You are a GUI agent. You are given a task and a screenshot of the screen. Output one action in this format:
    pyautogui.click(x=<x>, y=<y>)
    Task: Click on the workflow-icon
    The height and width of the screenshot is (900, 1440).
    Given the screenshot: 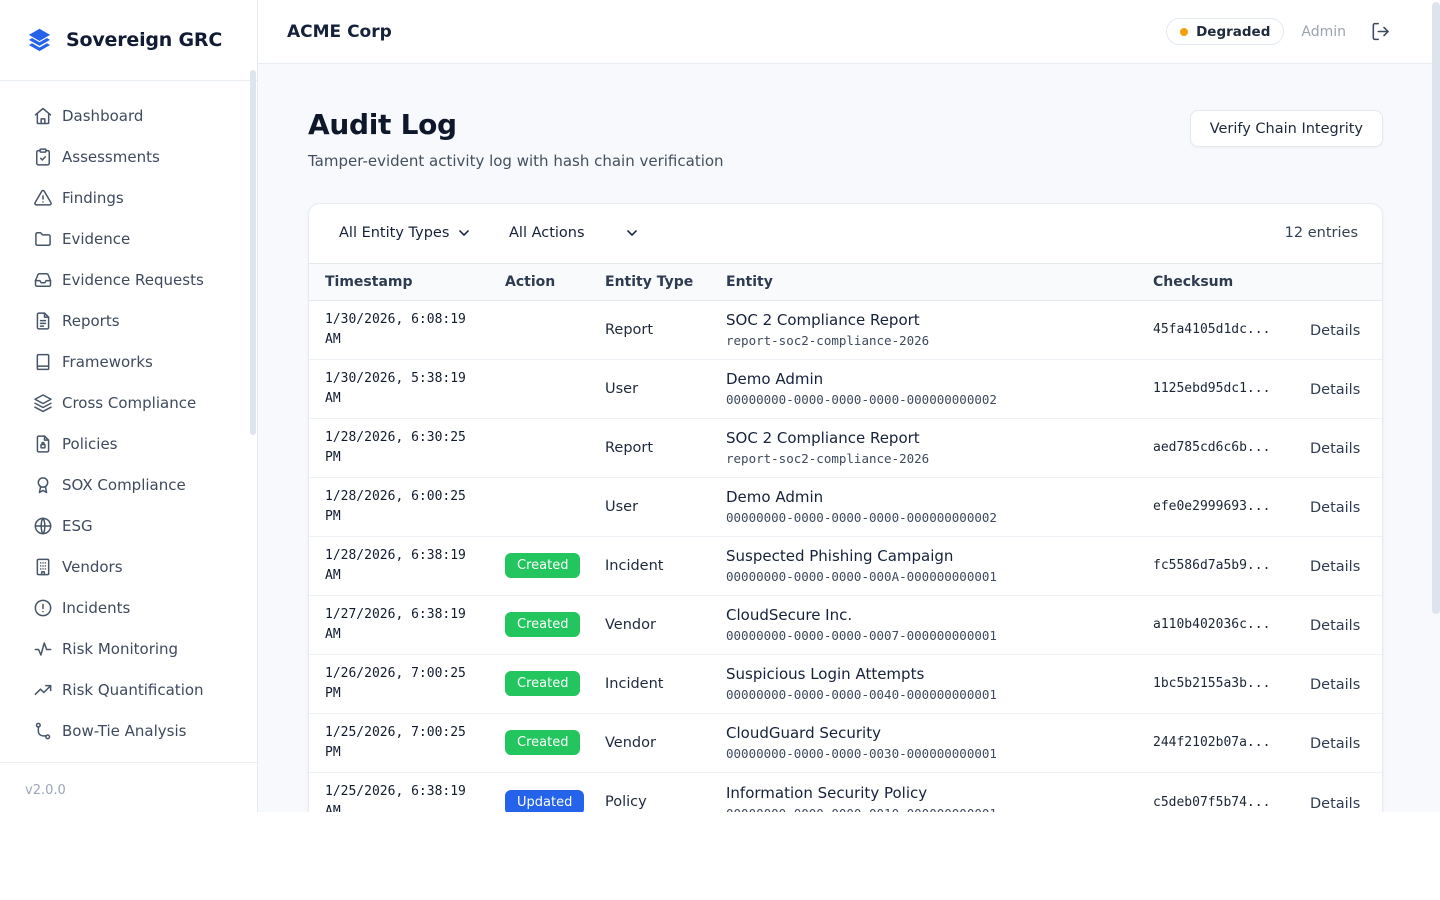 What is the action you would take?
    pyautogui.click(x=43, y=731)
    